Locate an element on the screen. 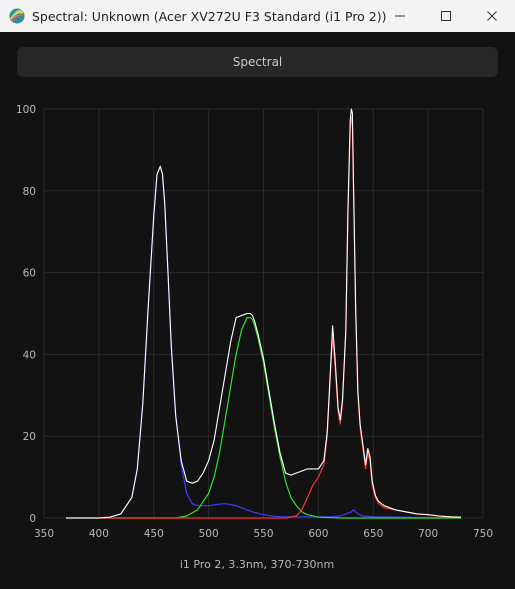 The width and height of the screenshot is (515, 589). minimize-icon is located at coordinates (400, 16).